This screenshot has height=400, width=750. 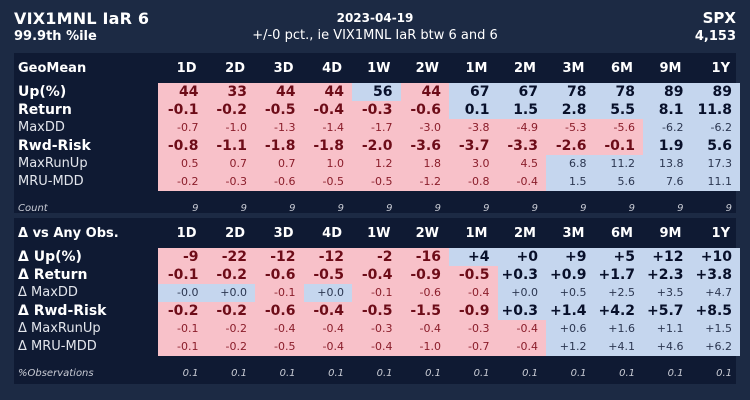 What do you see at coordinates (33, 208) in the screenshot?
I see `count-label: Count` at bounding box center [33, 208].